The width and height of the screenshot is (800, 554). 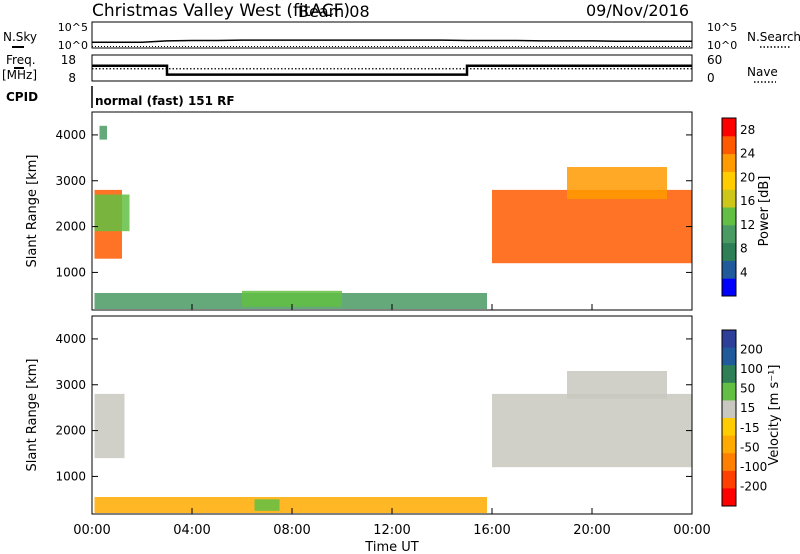 What do you see at coordinates (753, 467) in the screenshot?
I see `velocity-colorbar-tick: -100` at bounding box center [753, 467].